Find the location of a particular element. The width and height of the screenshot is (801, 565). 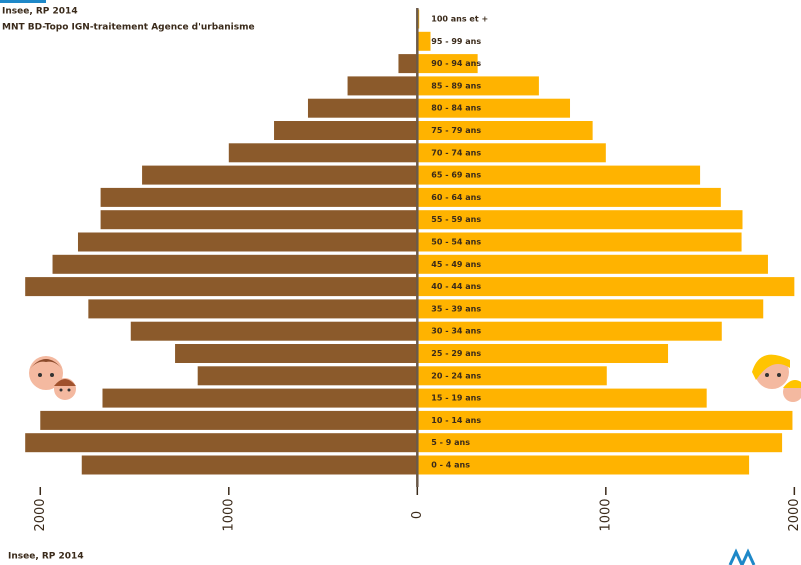

category-label: 75 - 79 ans is located at coordinates (456, 130).